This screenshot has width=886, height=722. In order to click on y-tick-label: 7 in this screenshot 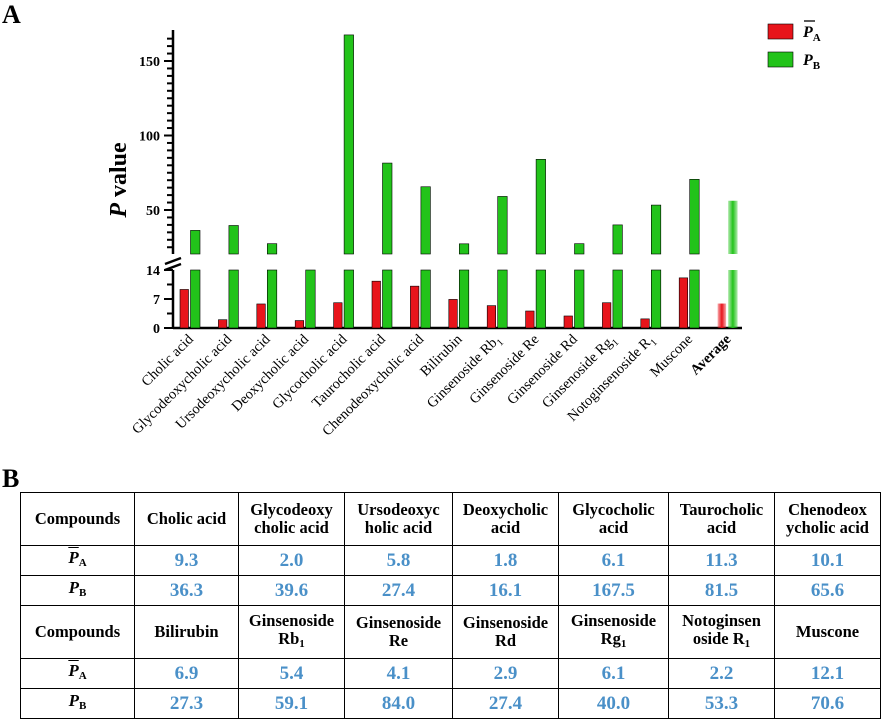, I will do `click(156, 300)`.